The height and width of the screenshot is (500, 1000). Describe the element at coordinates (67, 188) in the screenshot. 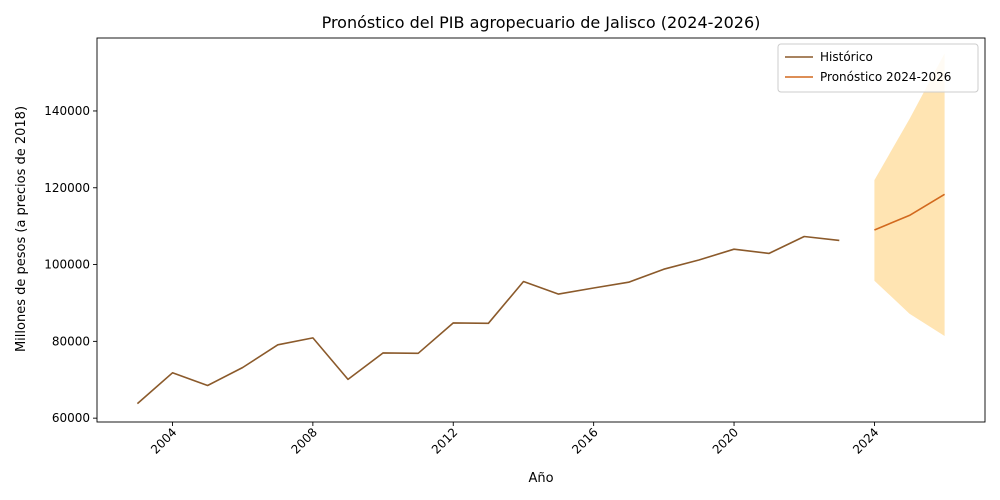

I see `y-tick-label: 120000` at that location.